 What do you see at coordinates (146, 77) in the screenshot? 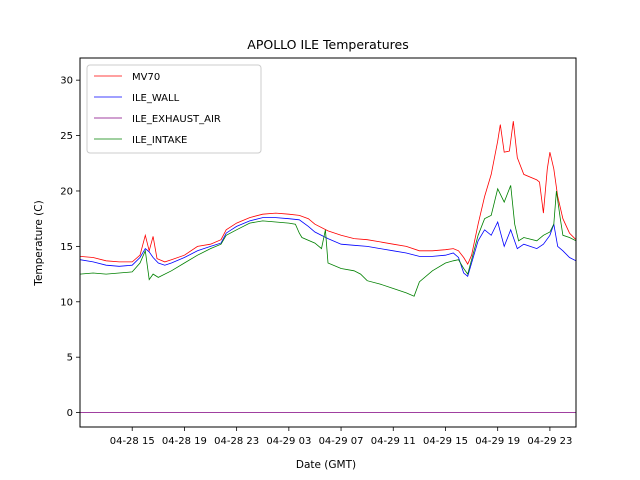
I see `legend-label-mv70: MV70` at bounding box center [146, 77].